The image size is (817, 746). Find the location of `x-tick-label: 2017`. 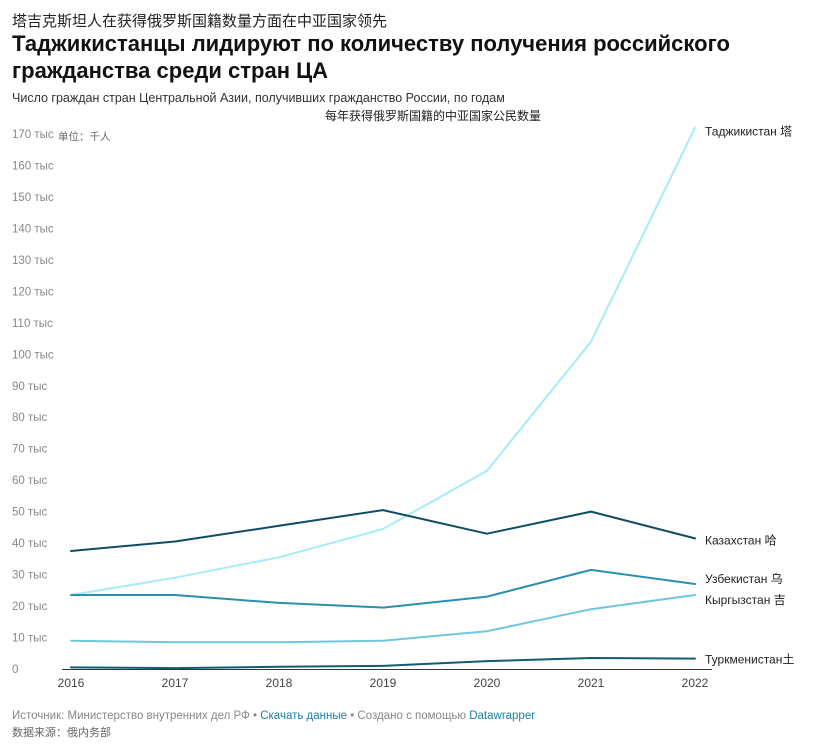

x-tick-label: 2017 is located at coordinates (175, 683).